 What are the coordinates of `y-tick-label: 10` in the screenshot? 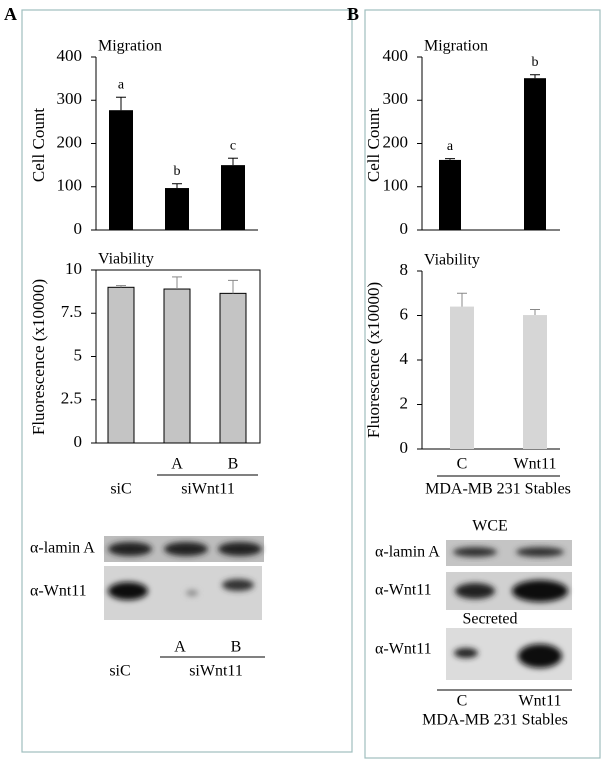 It's located at (73, 268).